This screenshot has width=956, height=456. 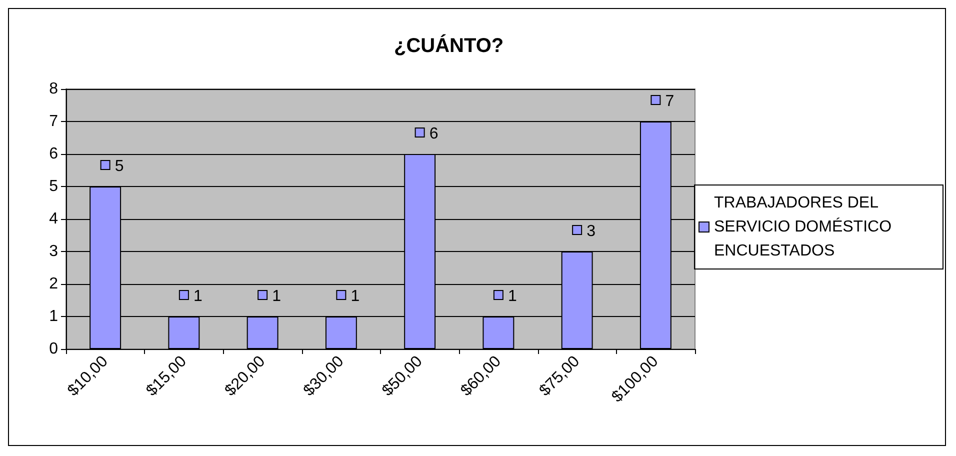 What do you see at coordinates (433, 134) in the screenshot?
I see `data-label: 6` at bounding box center [433, 134].